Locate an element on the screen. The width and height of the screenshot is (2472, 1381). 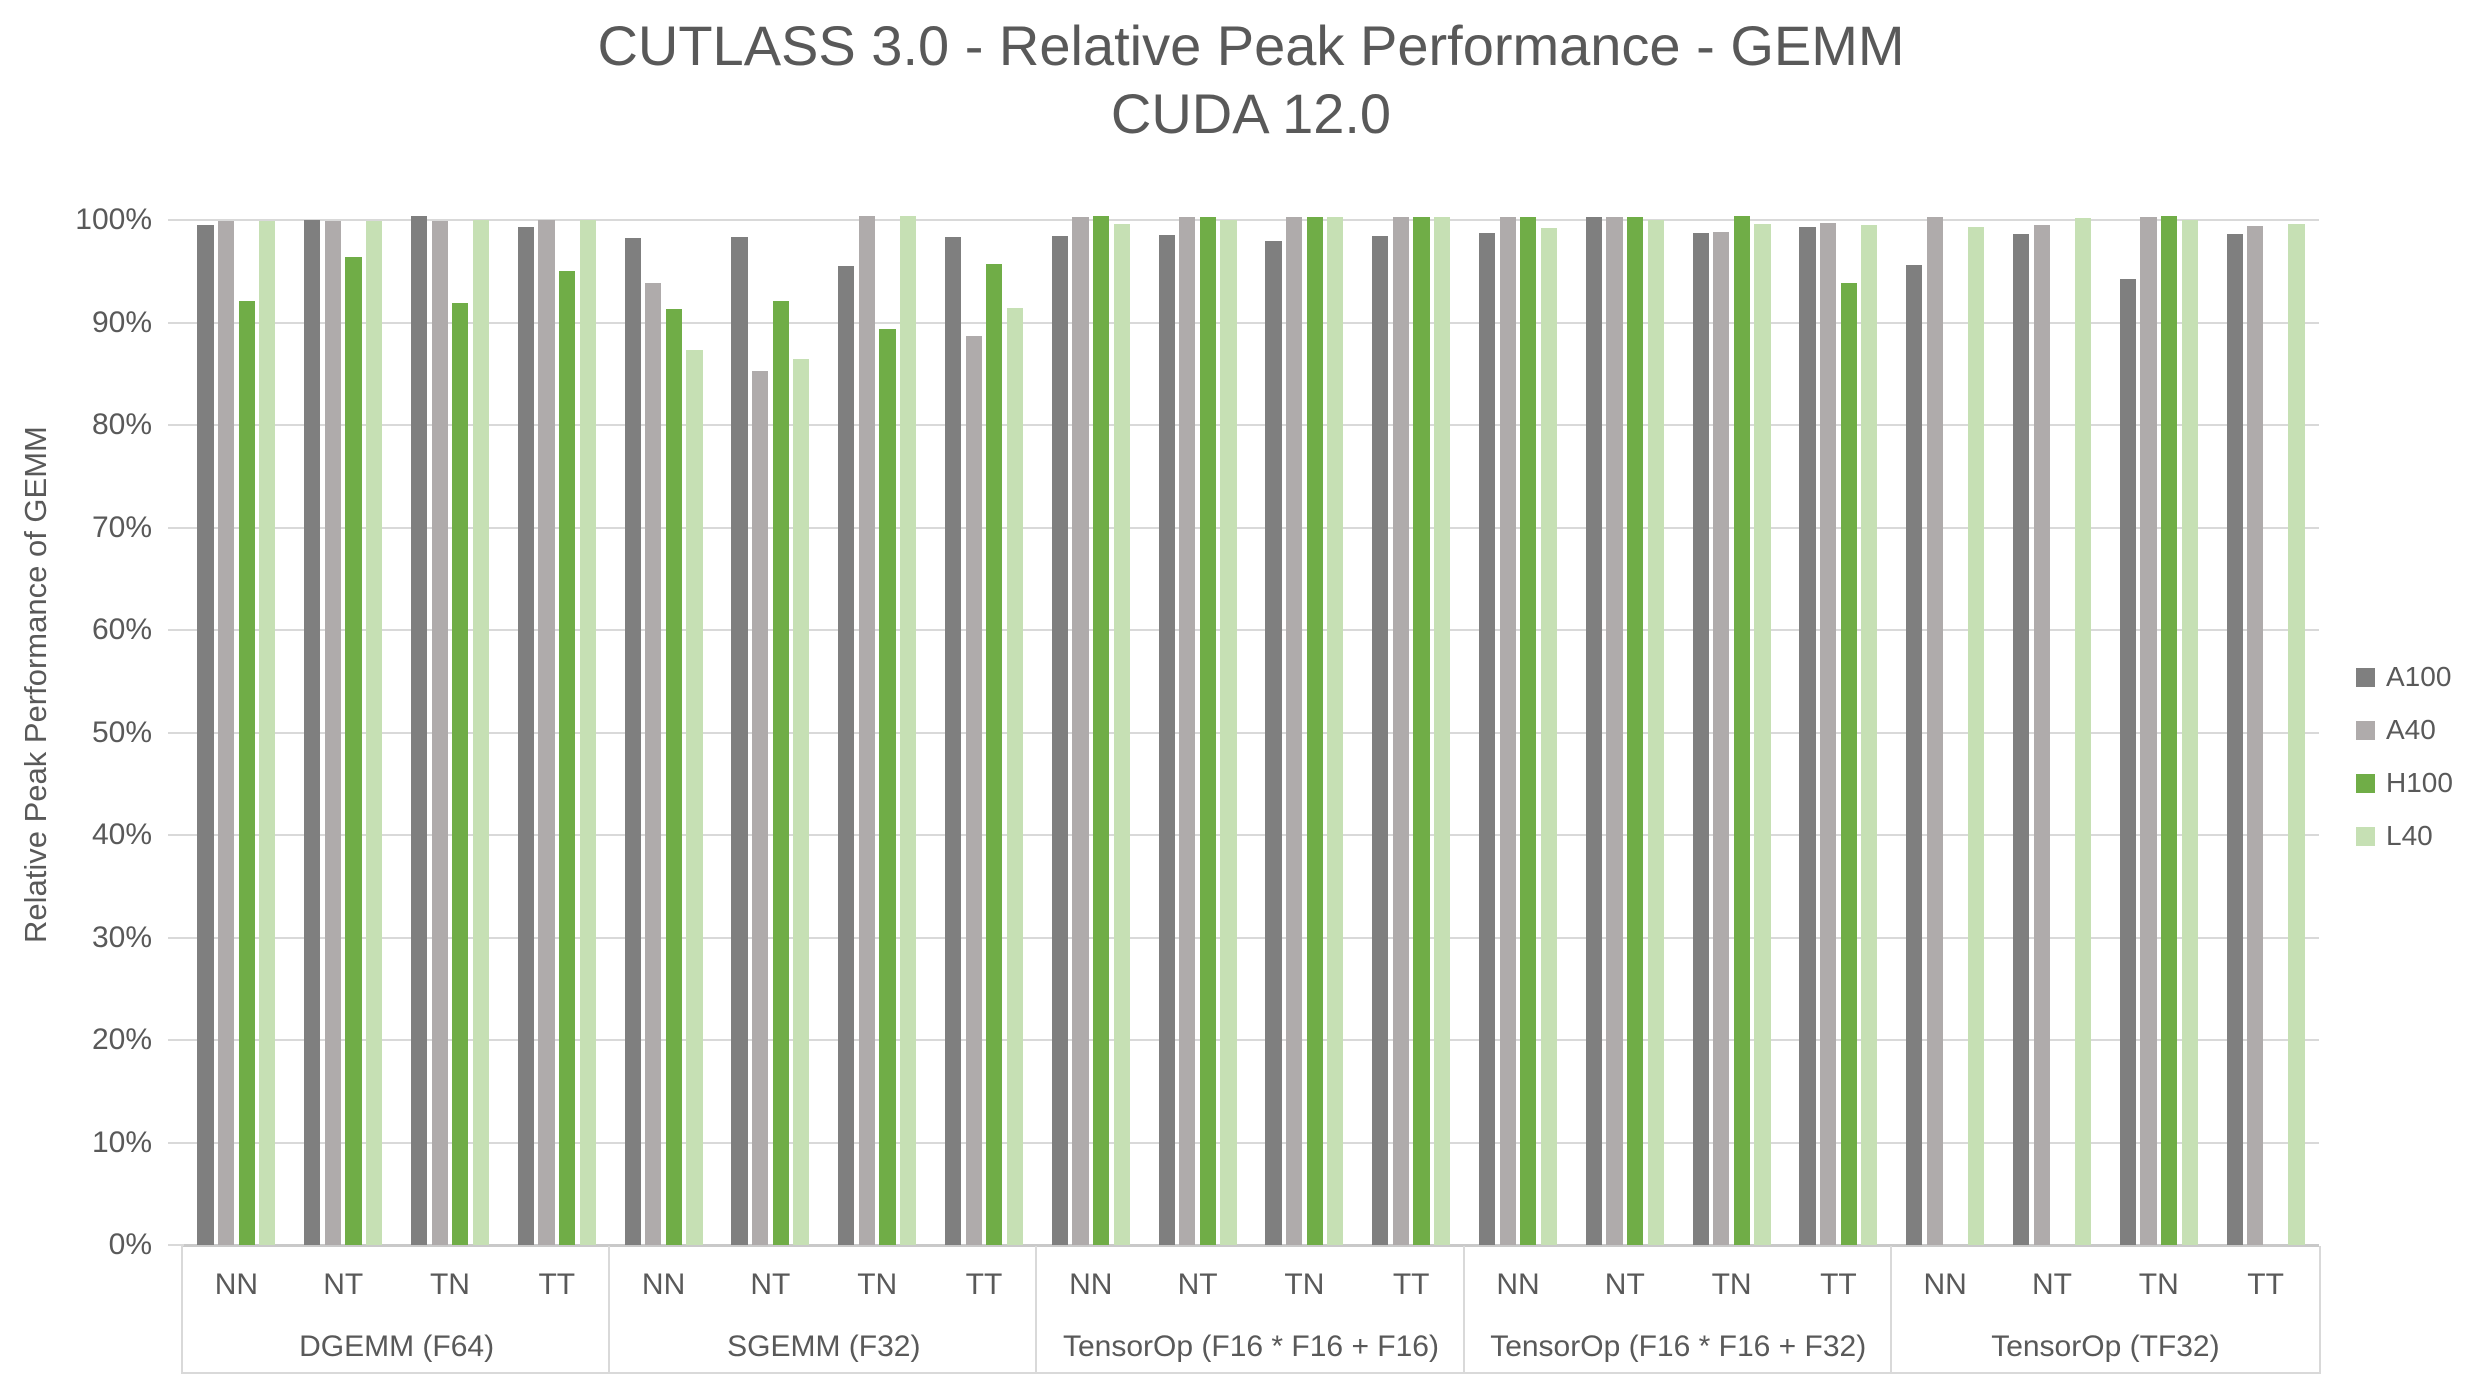
bar-A100-TensorOp (F16 * F16 + F32)-TT is located at coordinates (1807, 736).